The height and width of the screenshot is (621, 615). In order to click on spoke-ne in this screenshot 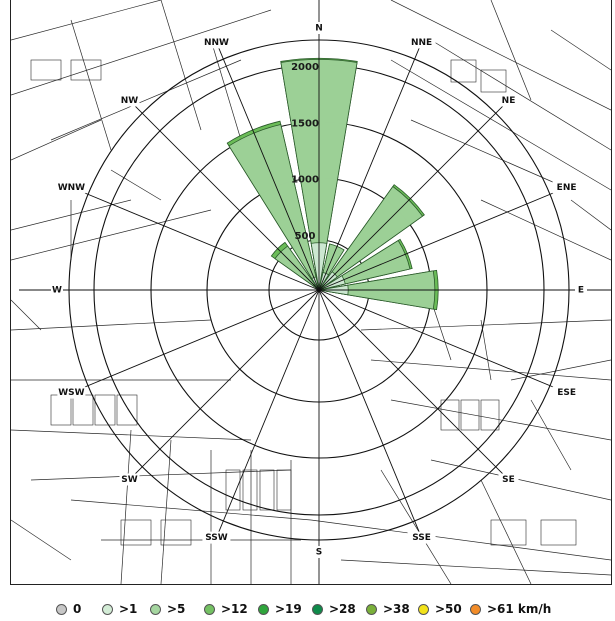, I will do `click(411, 197)`.